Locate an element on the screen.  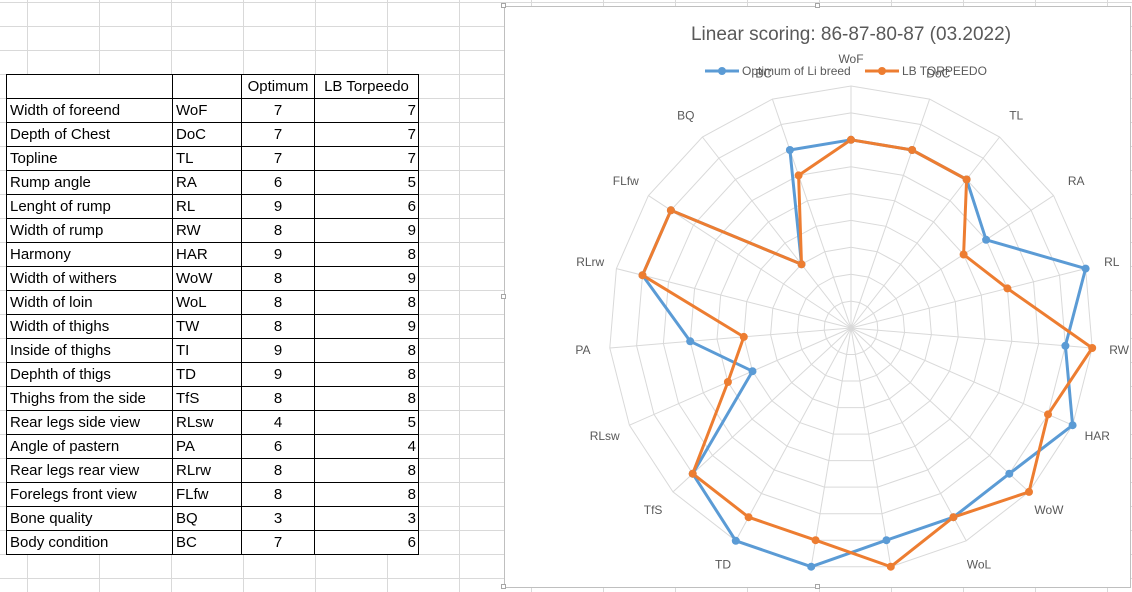
trait-abbr-cell: RLsw is located at coordinates (207, 422).